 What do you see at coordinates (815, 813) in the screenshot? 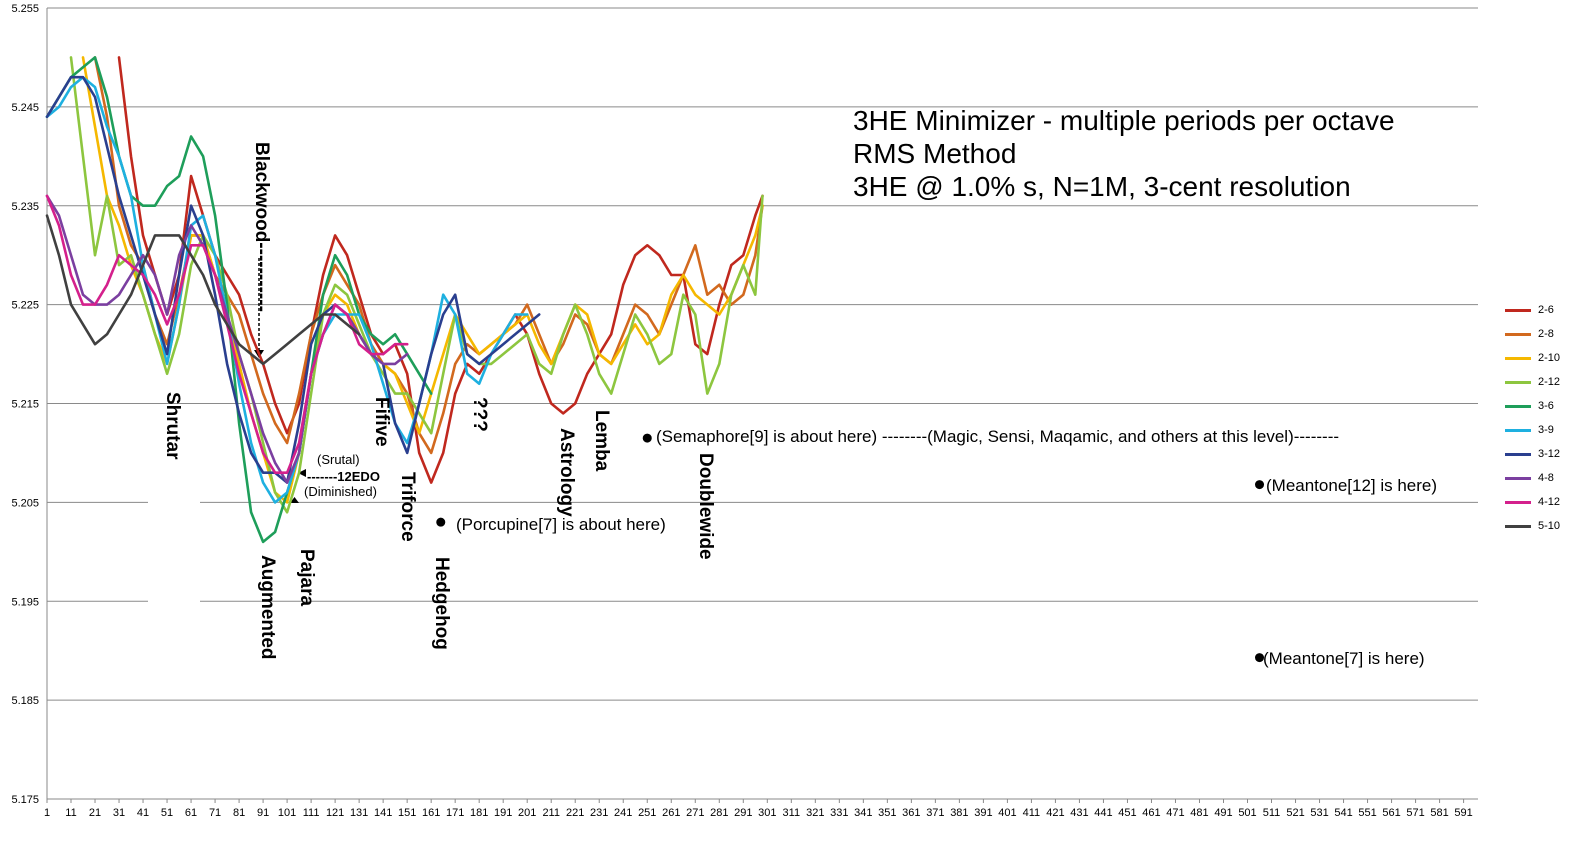
I see `x-tick-label: 321` at bounding box center [815, 813].